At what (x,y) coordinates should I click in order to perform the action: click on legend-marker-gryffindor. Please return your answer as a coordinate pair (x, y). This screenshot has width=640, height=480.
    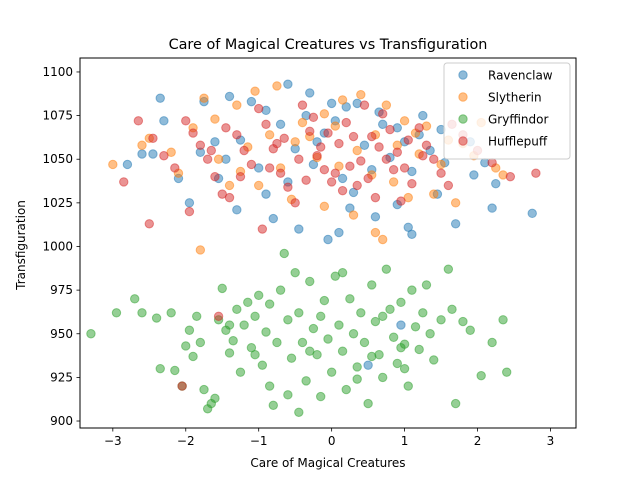
    Looking at the image, I should click on (463, 119).